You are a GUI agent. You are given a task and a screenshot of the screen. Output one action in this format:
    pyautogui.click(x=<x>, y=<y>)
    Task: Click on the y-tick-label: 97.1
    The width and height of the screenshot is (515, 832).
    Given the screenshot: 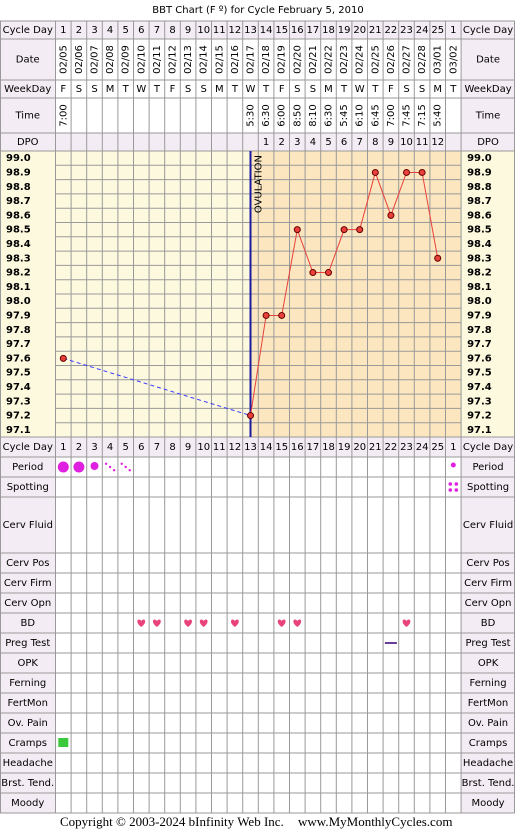 What is the action you would take?
    pyautogui.click(x=18, y=430)
    